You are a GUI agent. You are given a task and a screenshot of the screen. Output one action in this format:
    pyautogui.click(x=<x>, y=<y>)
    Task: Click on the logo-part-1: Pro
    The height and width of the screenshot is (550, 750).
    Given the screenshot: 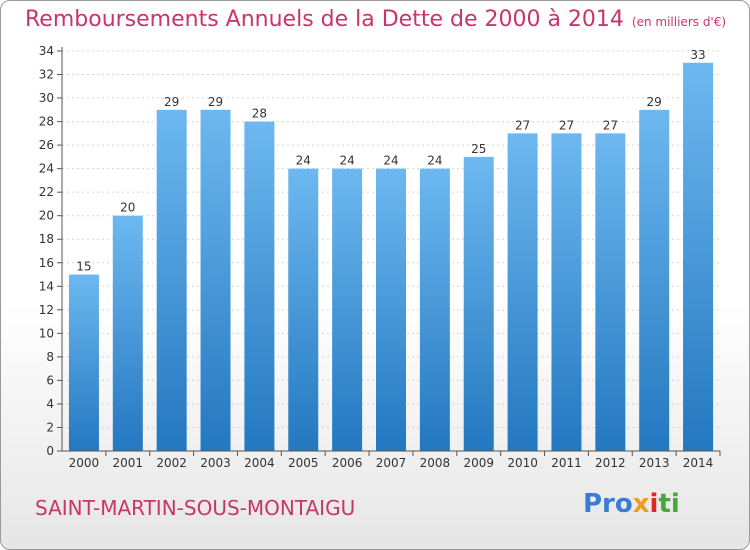 What is the action you would take?
    pyautogui.click(x=608, y=504)
    